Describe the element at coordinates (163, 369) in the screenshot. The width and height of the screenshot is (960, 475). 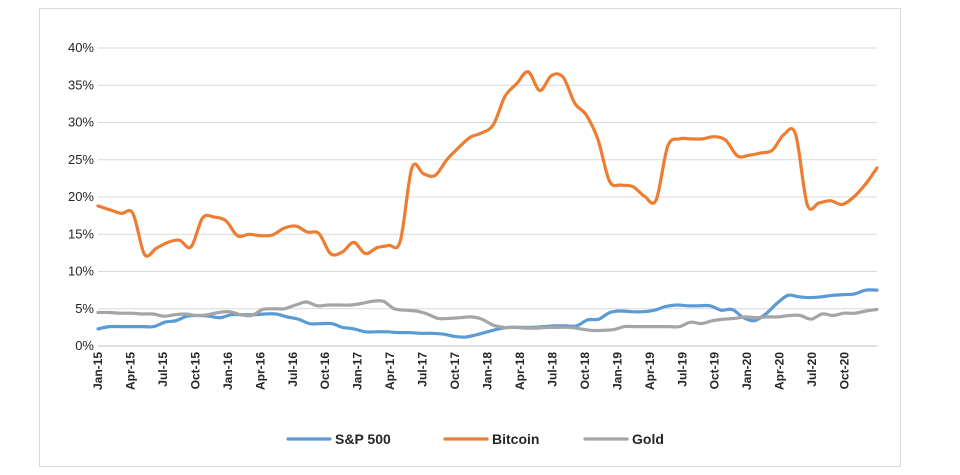
I see `x-tick-label: Jul-15` at that location.